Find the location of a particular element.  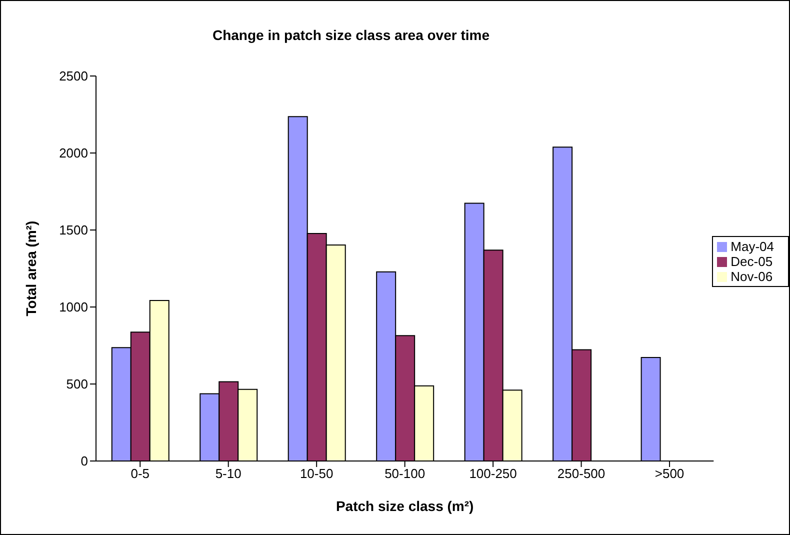

y-tick-label: 0 is located at coordinates (84, 461).